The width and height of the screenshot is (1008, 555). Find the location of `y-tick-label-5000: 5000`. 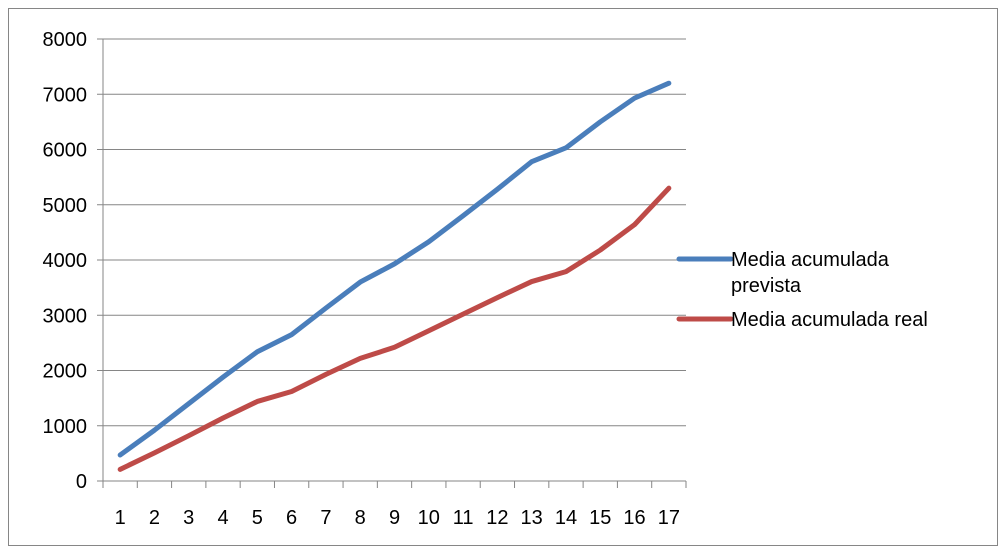

y-tick-label-5000: 5000 is located at coordinates (65, 206).